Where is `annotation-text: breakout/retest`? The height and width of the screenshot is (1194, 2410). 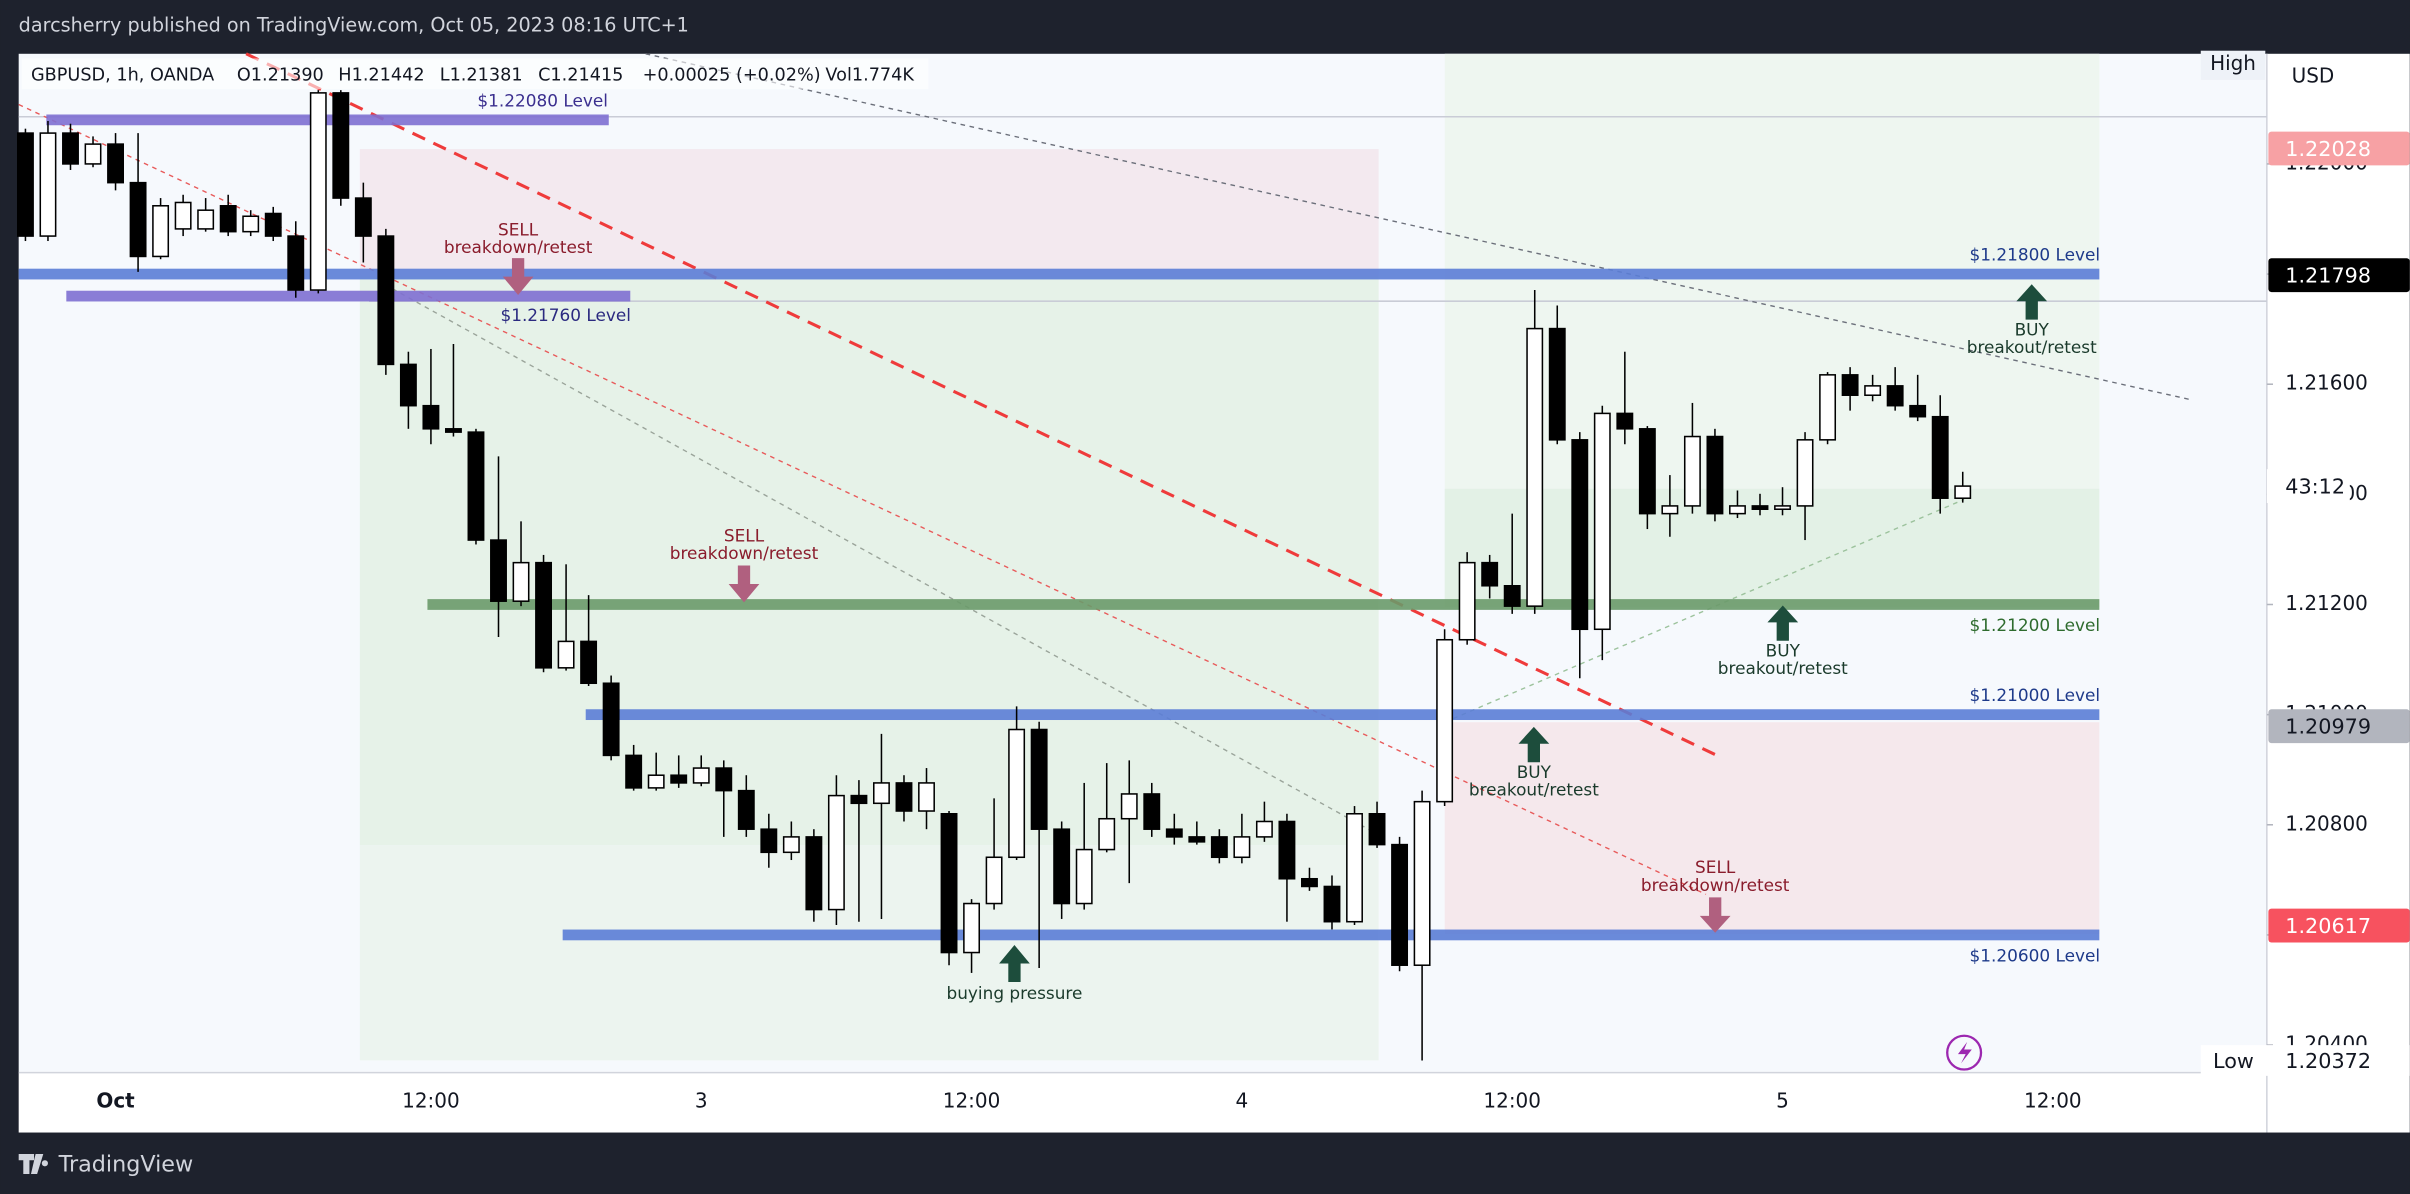 annotation-text: breakout/retest is located at coordinates (2032, 347).